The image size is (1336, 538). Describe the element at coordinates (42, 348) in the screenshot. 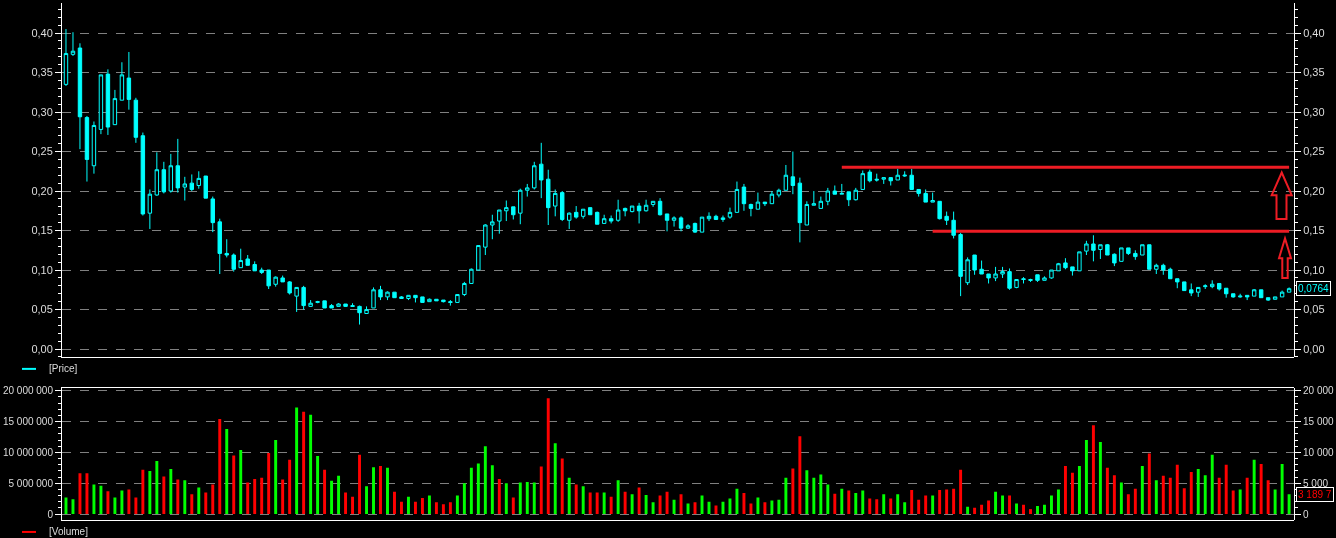

I see `y-tick-label: 0,00` at that location.